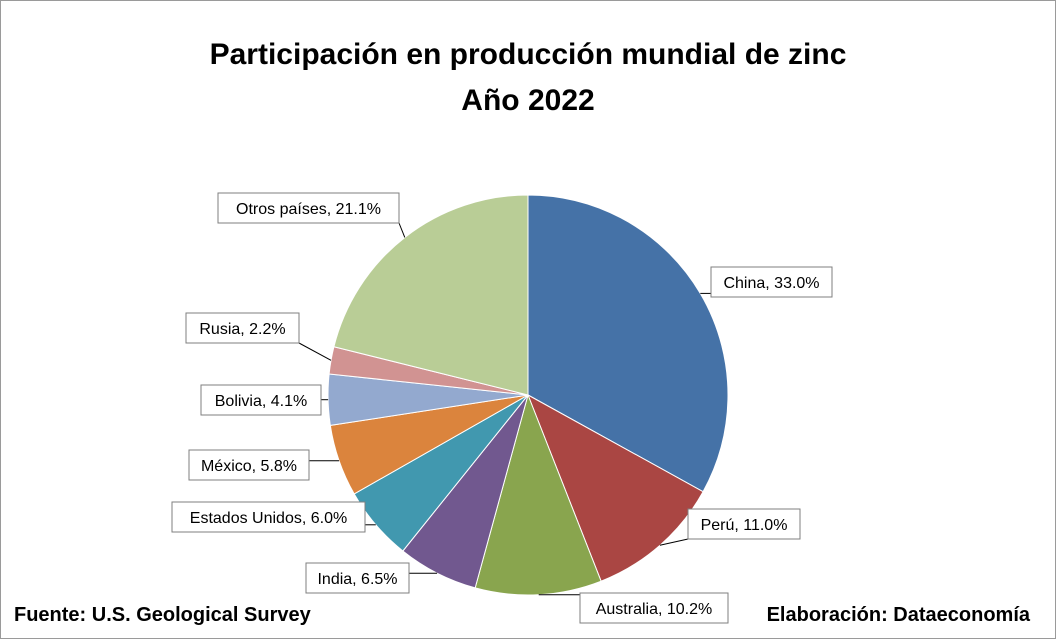 The height and width of the screenshot is (639, 1056). Describe the element at coordinates (628, 343) in the screenshot. I see `pie-slice-china` at that location.